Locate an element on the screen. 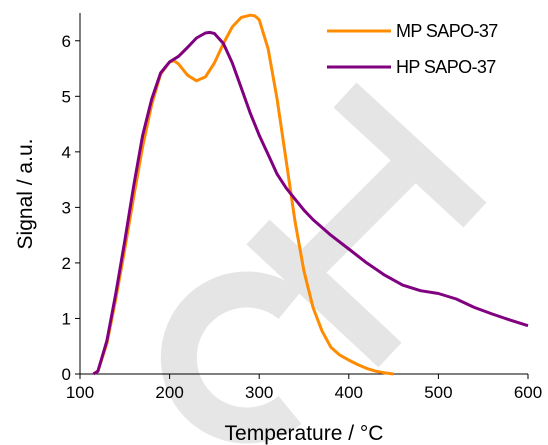  legend: MP SAPO-37 HP SAPO-37 is located at coordinates (413, 49).